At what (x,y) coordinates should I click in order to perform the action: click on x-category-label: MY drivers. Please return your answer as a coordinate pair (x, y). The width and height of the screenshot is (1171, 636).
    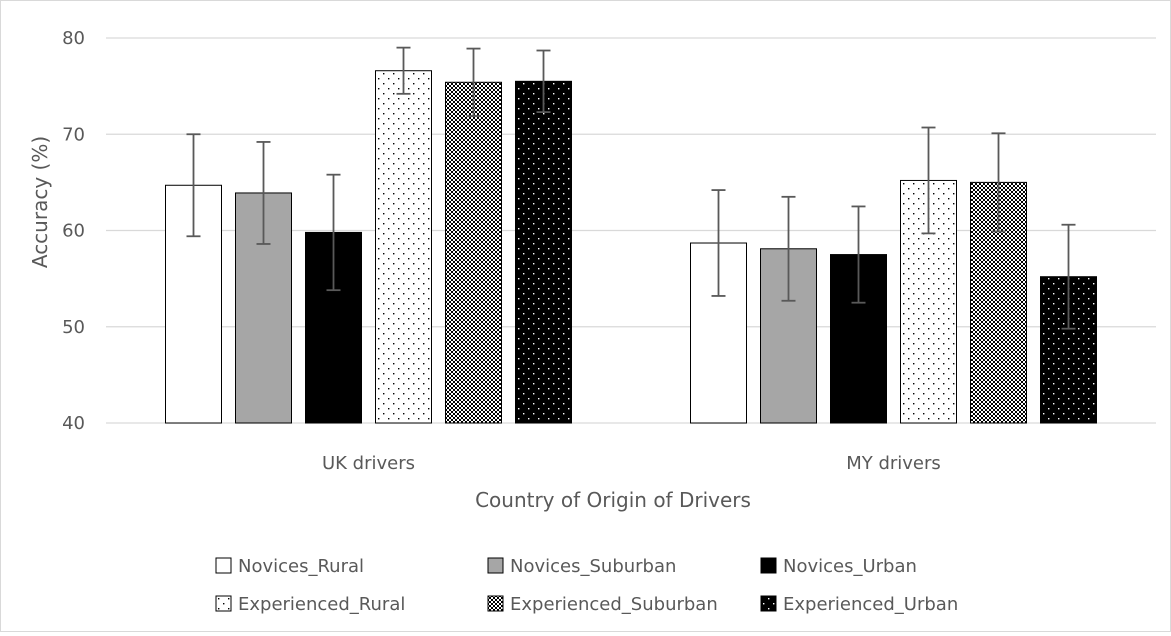
    Looking at the image, I should click on (893, 463).